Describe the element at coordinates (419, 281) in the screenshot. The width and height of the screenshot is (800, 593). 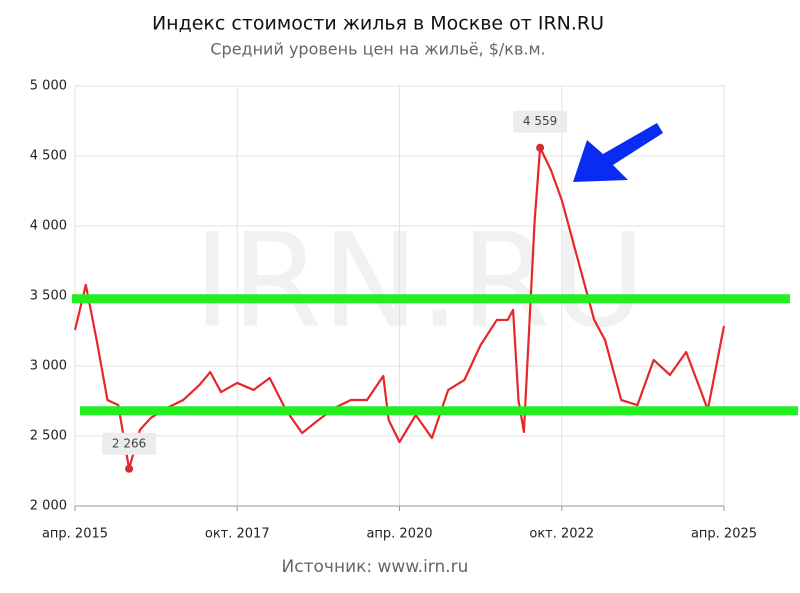
I see `watermark: IRN.RU` at that location.